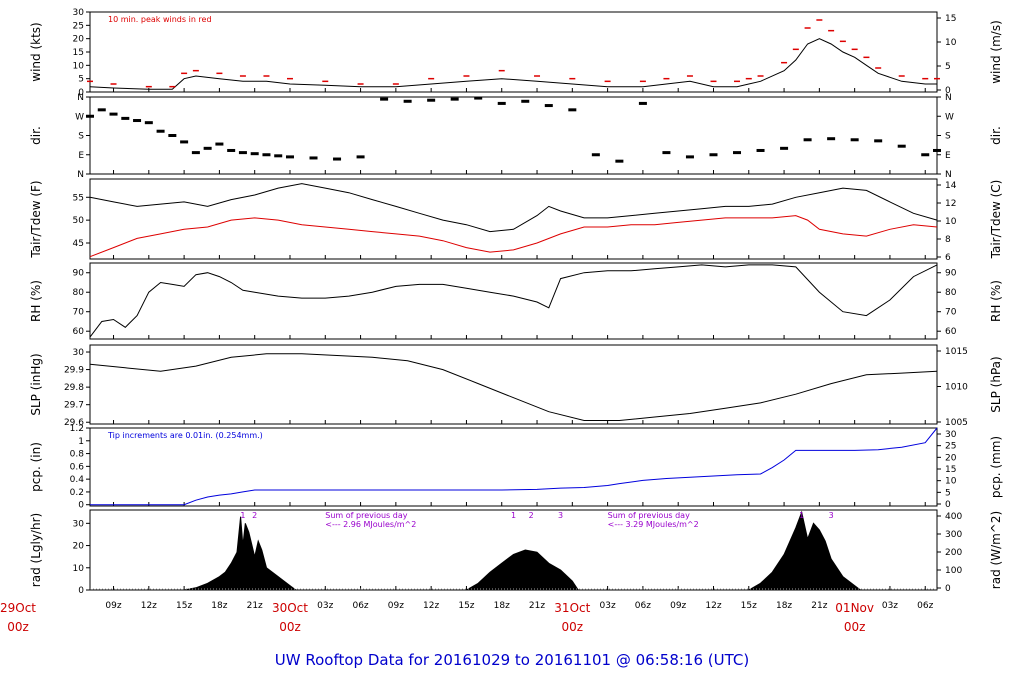 The width and height of the screenshot is (1024, 700). What do you see at coordinates (36, 550) in the screenshot?
I see `y-axis-label: rad (Lgly/hr)` at bounding box center [36, 550].